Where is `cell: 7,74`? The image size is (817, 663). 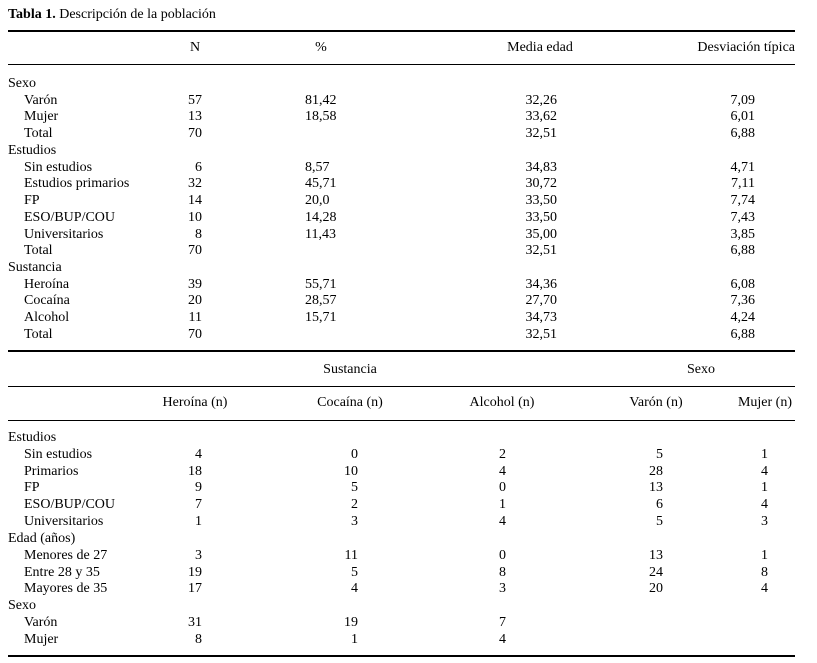
cell: 7,74 is located at coordinates (743, 201).